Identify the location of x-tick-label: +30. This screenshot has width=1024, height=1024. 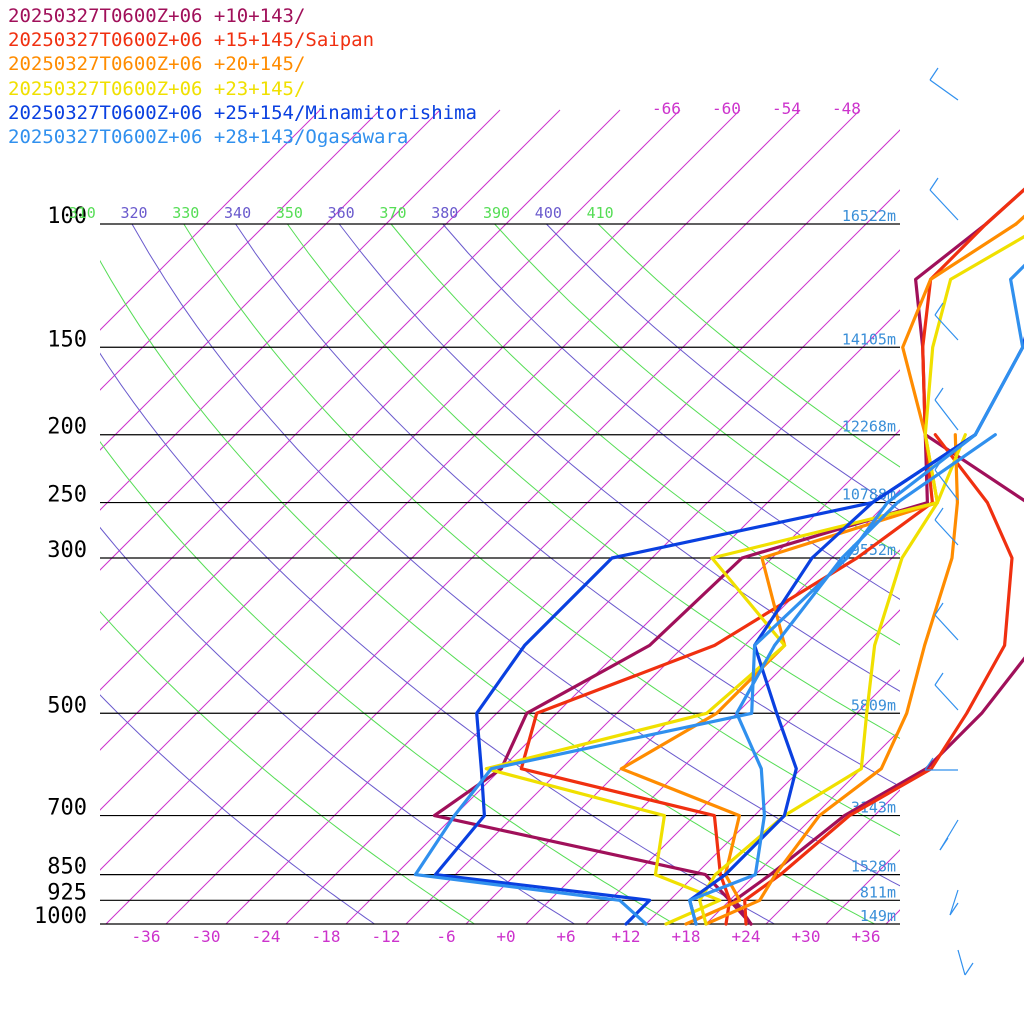
(806, 936).